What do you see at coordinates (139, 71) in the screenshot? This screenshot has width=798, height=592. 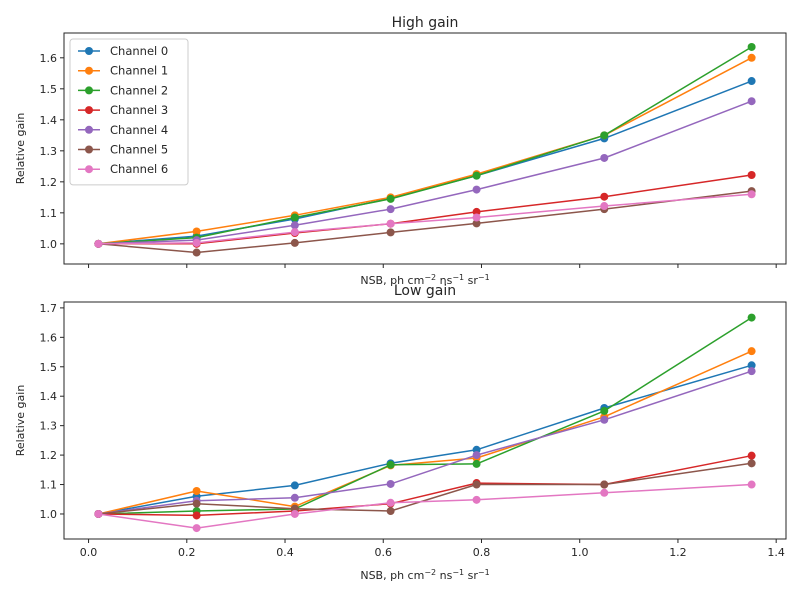 I see `legend-label: Channel 1` at bounding box center [139, 71].